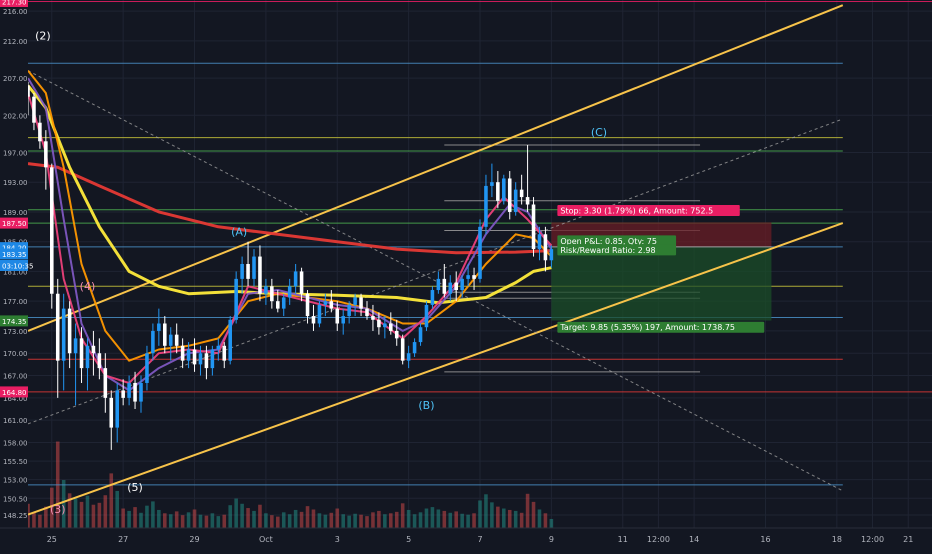  What do you see at coordinates (15, 153) in the screenshot?
I see `price-tick-label: 197.00` at bounding box center [15, 153].